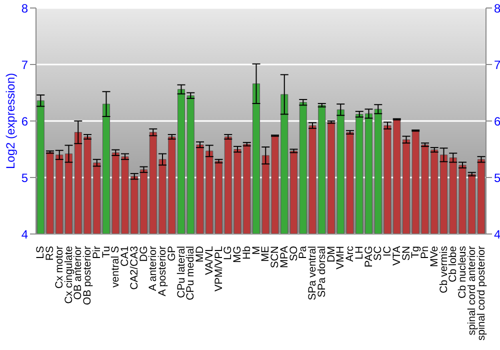 The width and height of the screenshot is (500, 350). I want to click on y2-tick-label: 7, so click(497, 65).